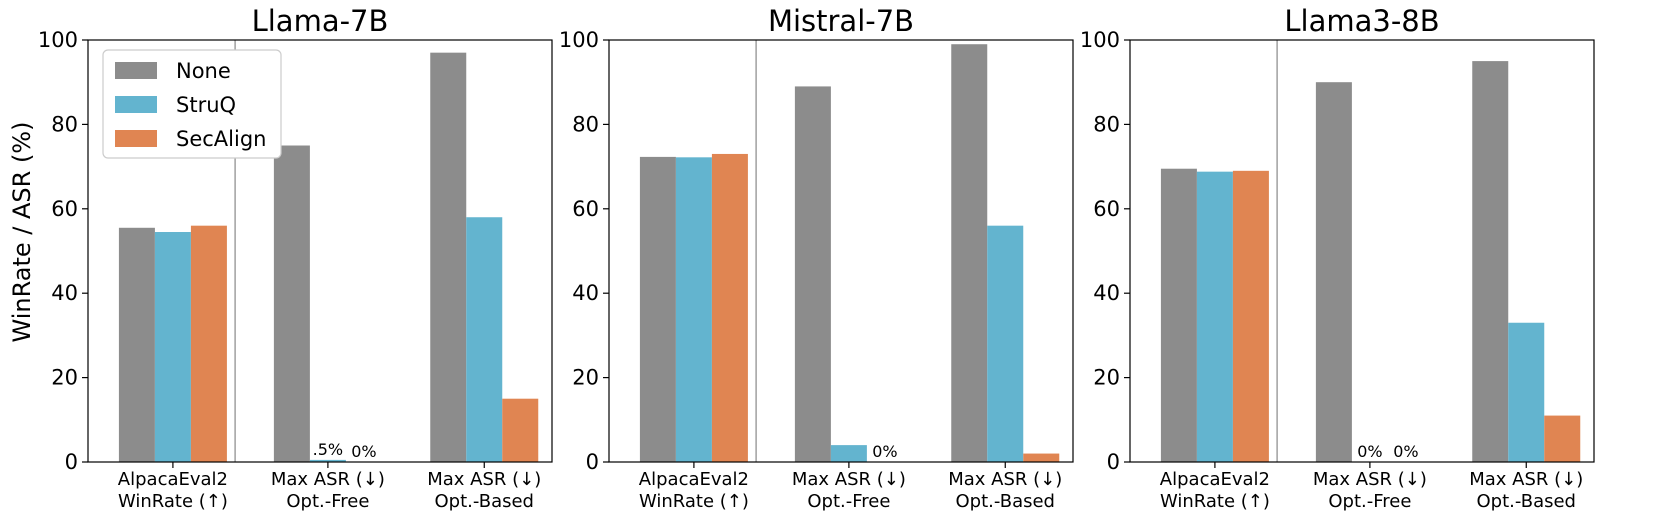 This screenshot has height=523, width=1660. What do you see at coordinates (206, 105) in the screenshot?
I see `legend-label-struq: StruQ` at bounding box center [206, 105].